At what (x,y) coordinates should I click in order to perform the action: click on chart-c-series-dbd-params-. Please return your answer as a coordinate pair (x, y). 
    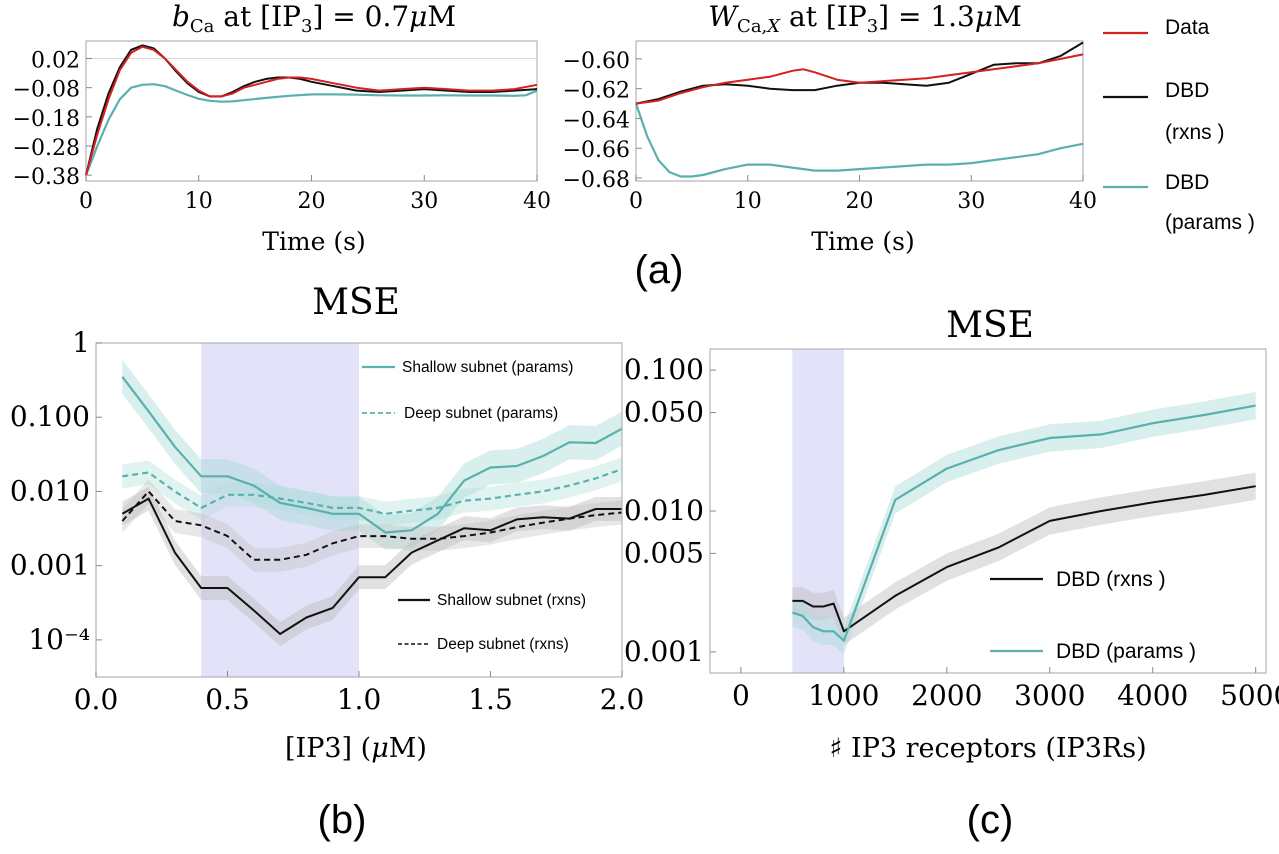
    Looking at the image, I should click on (1024, 523).